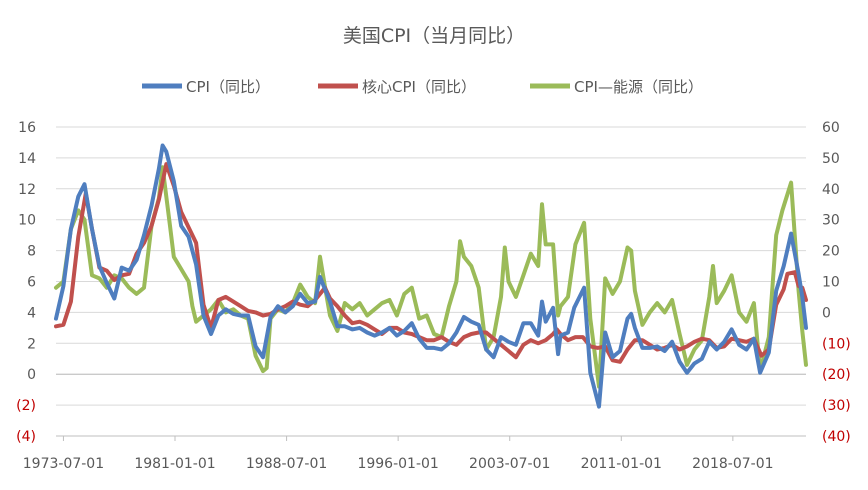 This screenshot has width=868, height=490. I want to click on legend: CPI（同比） 核心CPI（同比） CPI—能源（同比）, so click(422, 87).